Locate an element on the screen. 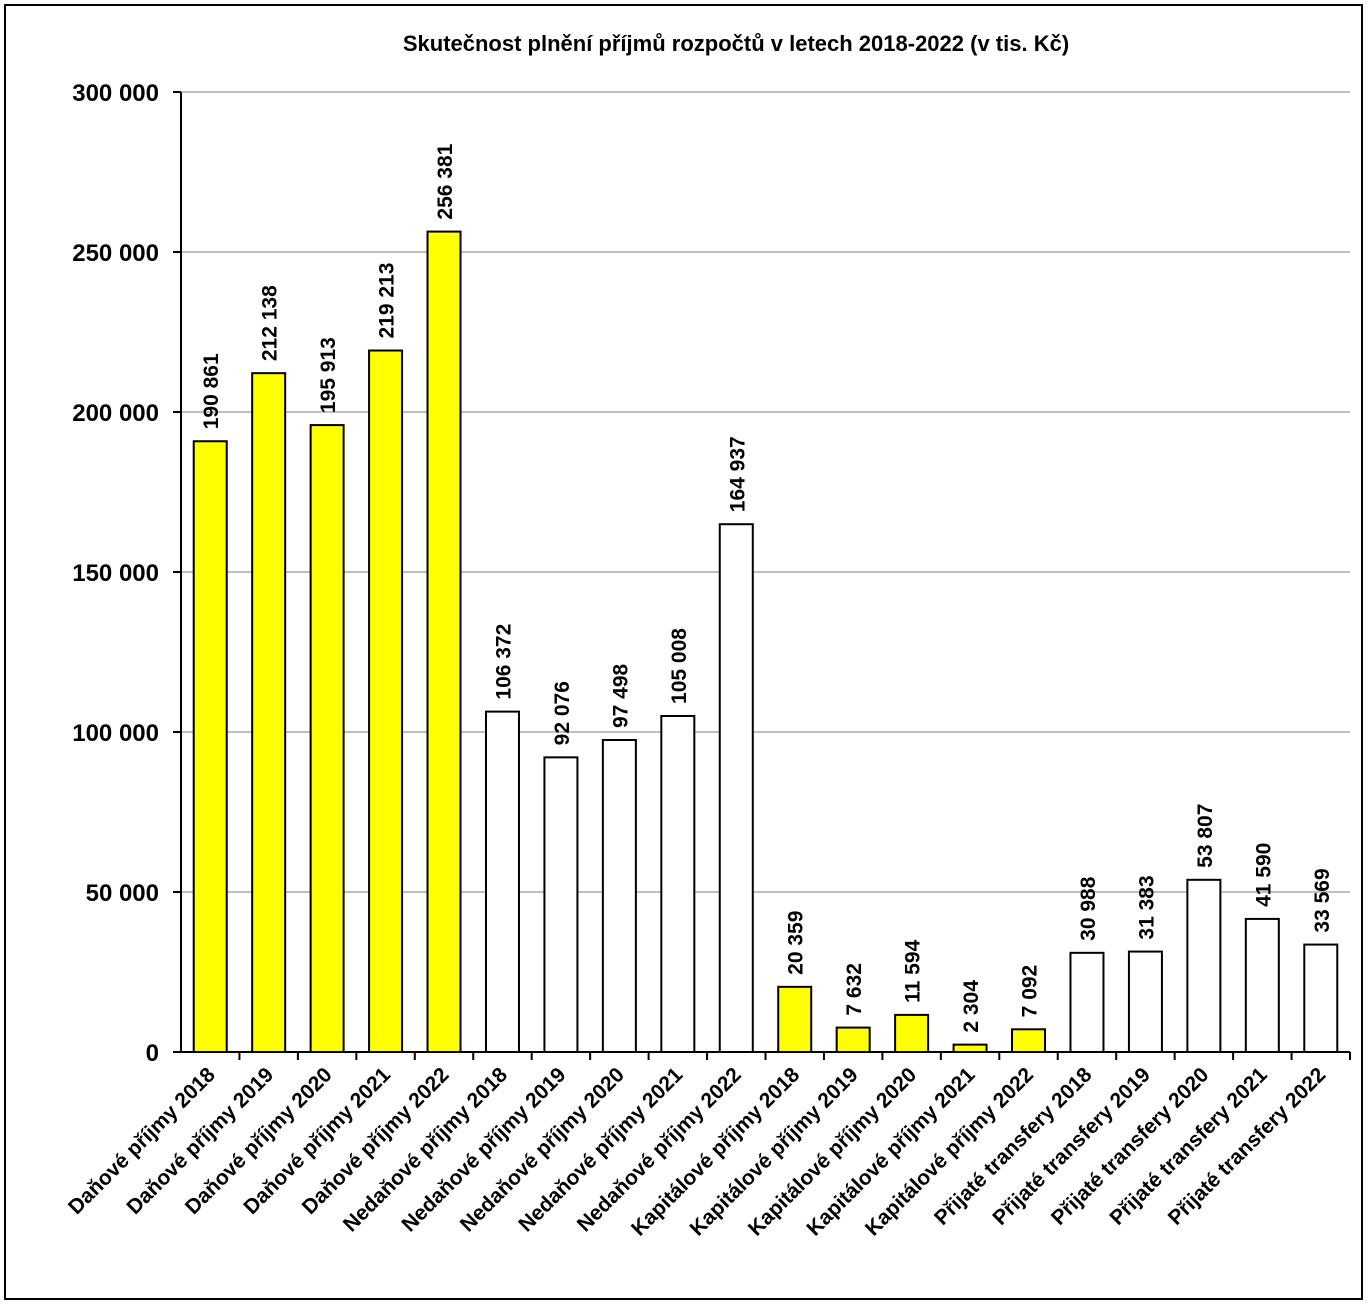 This screenshot has width=1369, height=1304. data-label: 256 381 is located at coordinates (445, 181).